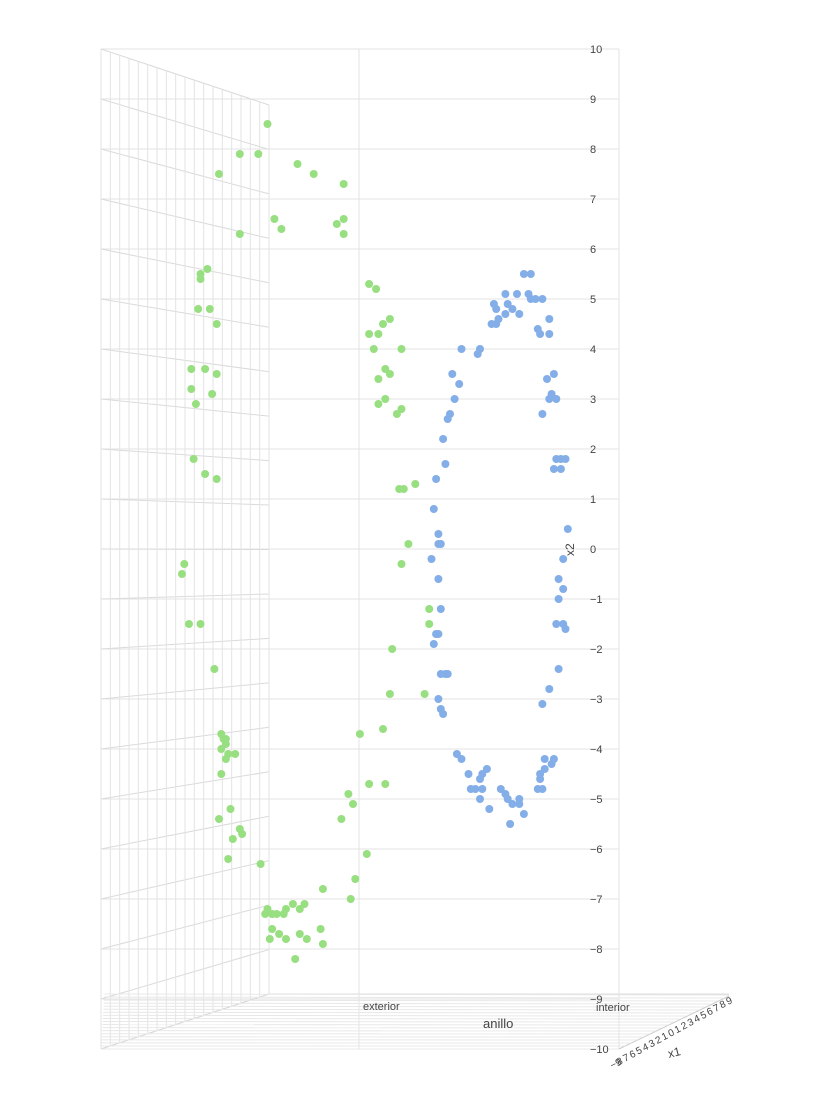 The height and width of the screenshot is (1095, 815). What do you see at coordinates (691, 1023) in the screenshot?
I see `x-tick-label: 3` at bounding box center [691, 1023].